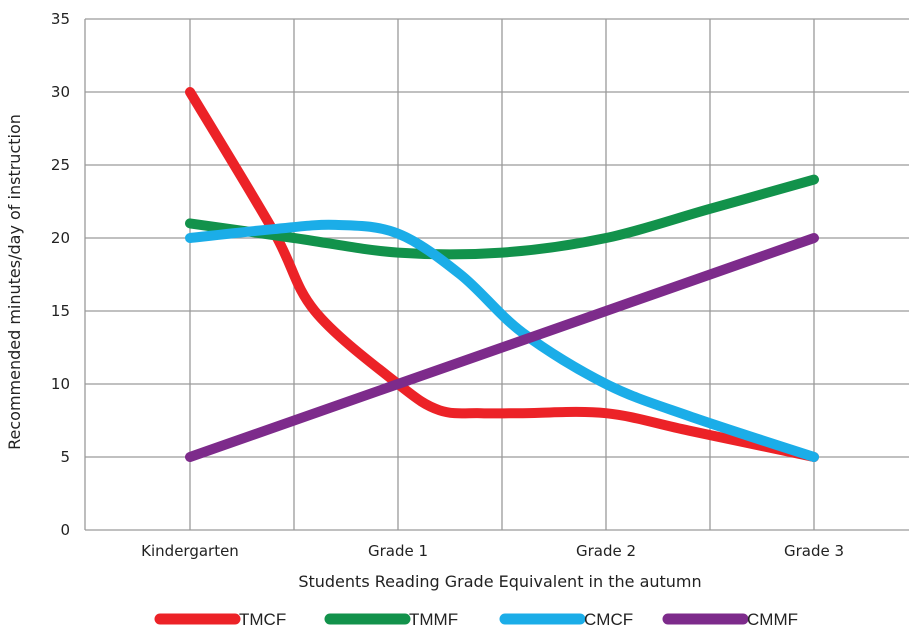  I want to click on legend: TMCF TMMF CMCF CMMF, so click(476, 619).